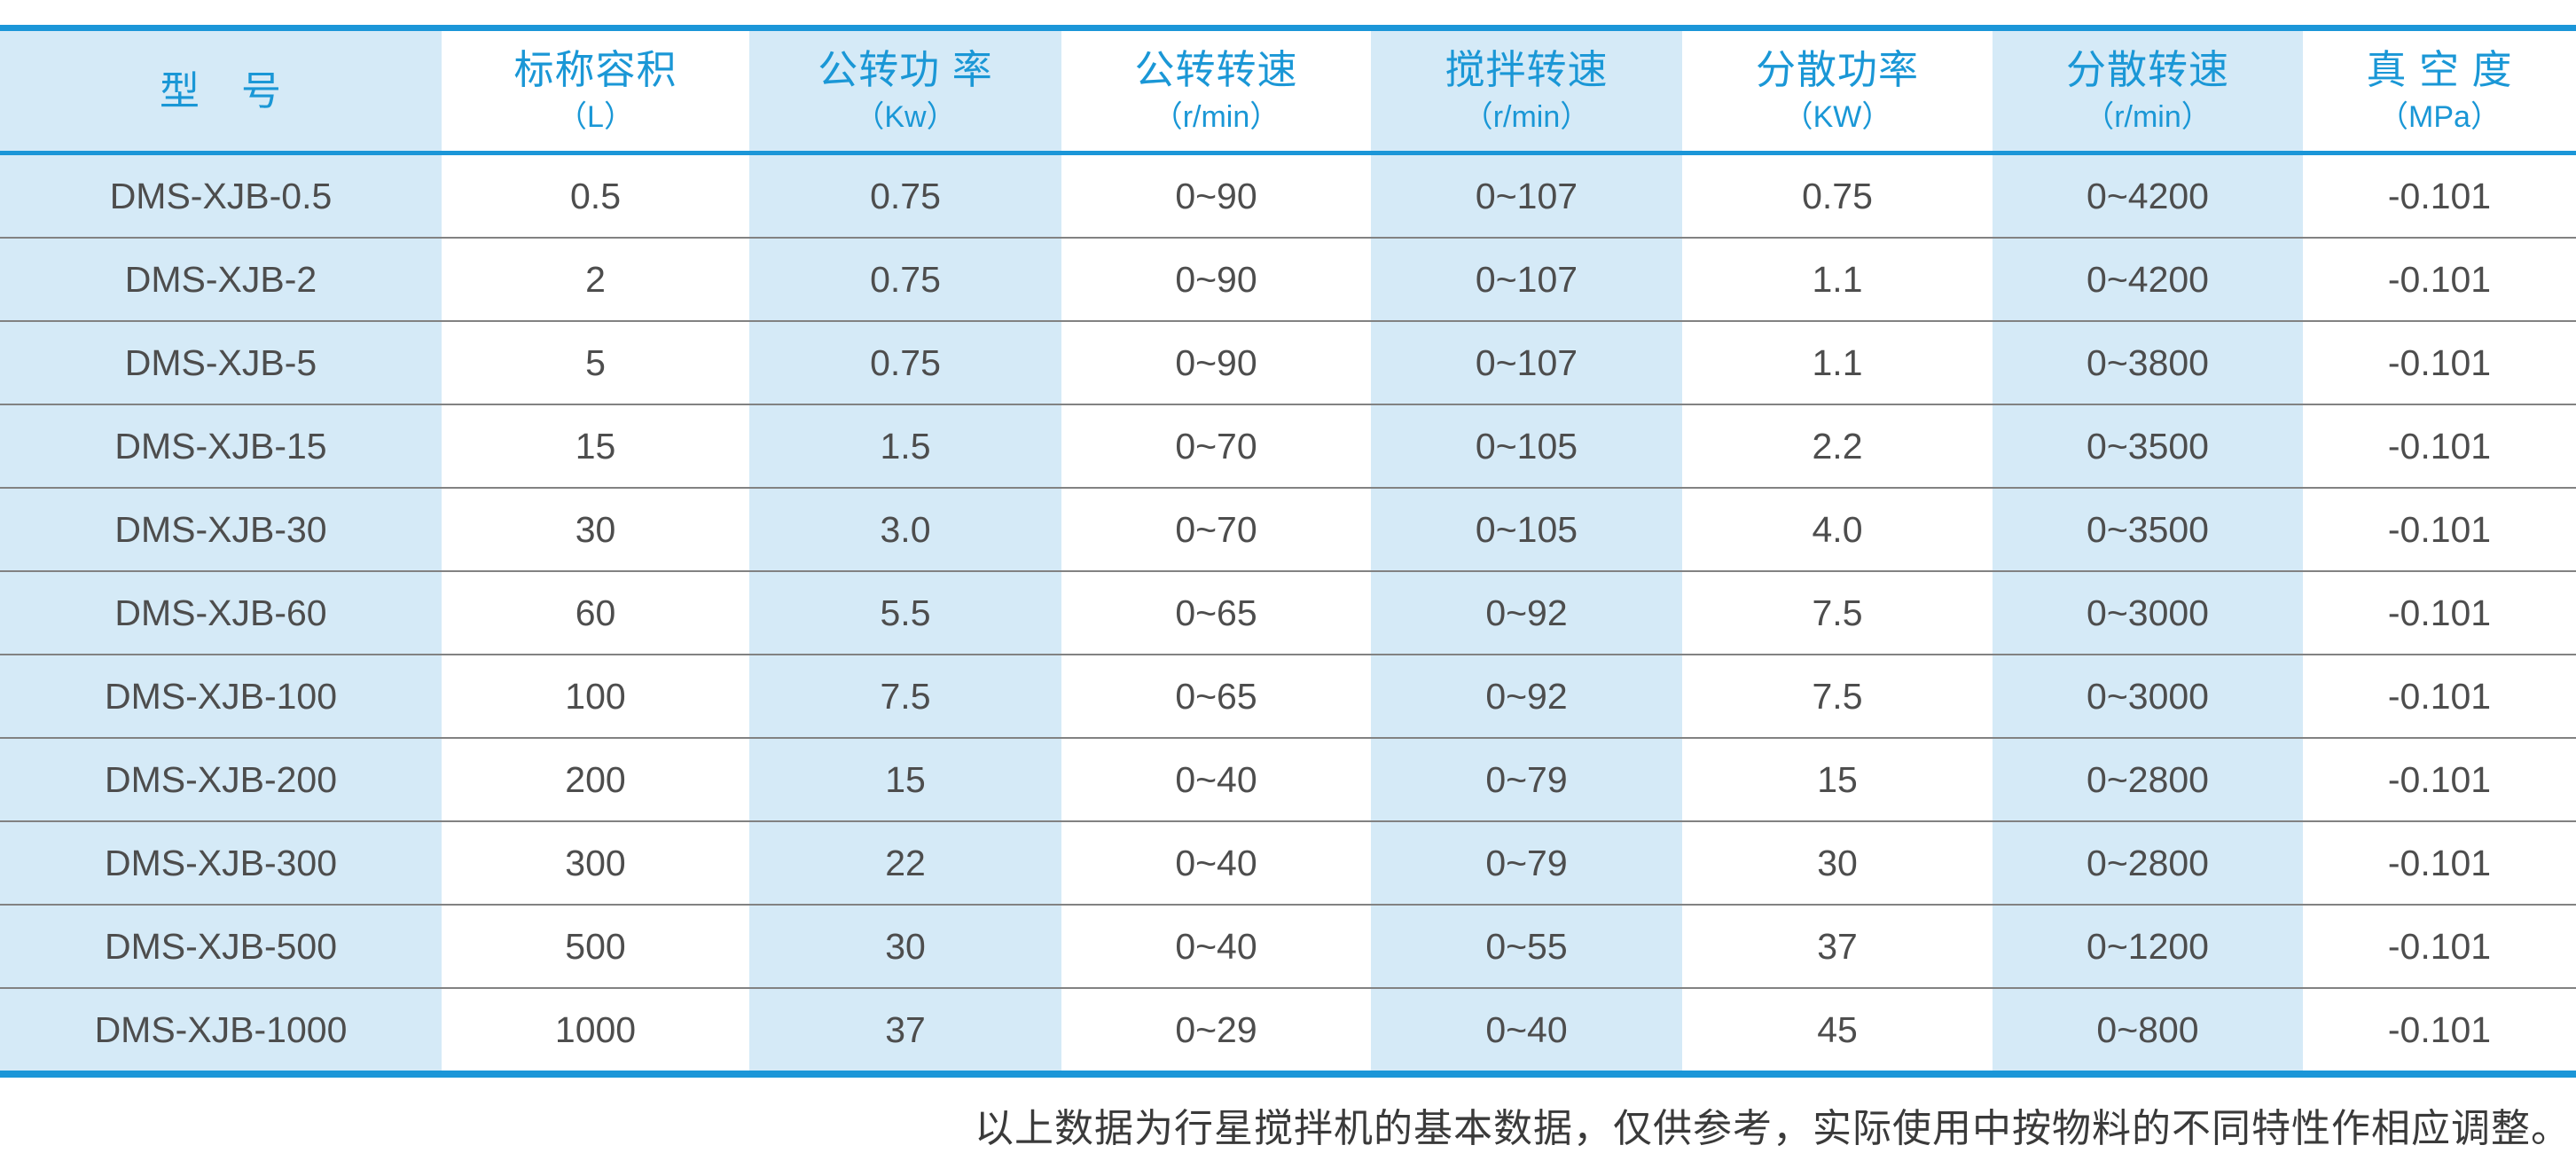 This screenshot has width=2576, height=1153. What do you see at coordinates (2147, 70) in the screenshot?
I see `column-title: 分散转速` at bounding box center [2147, 70].